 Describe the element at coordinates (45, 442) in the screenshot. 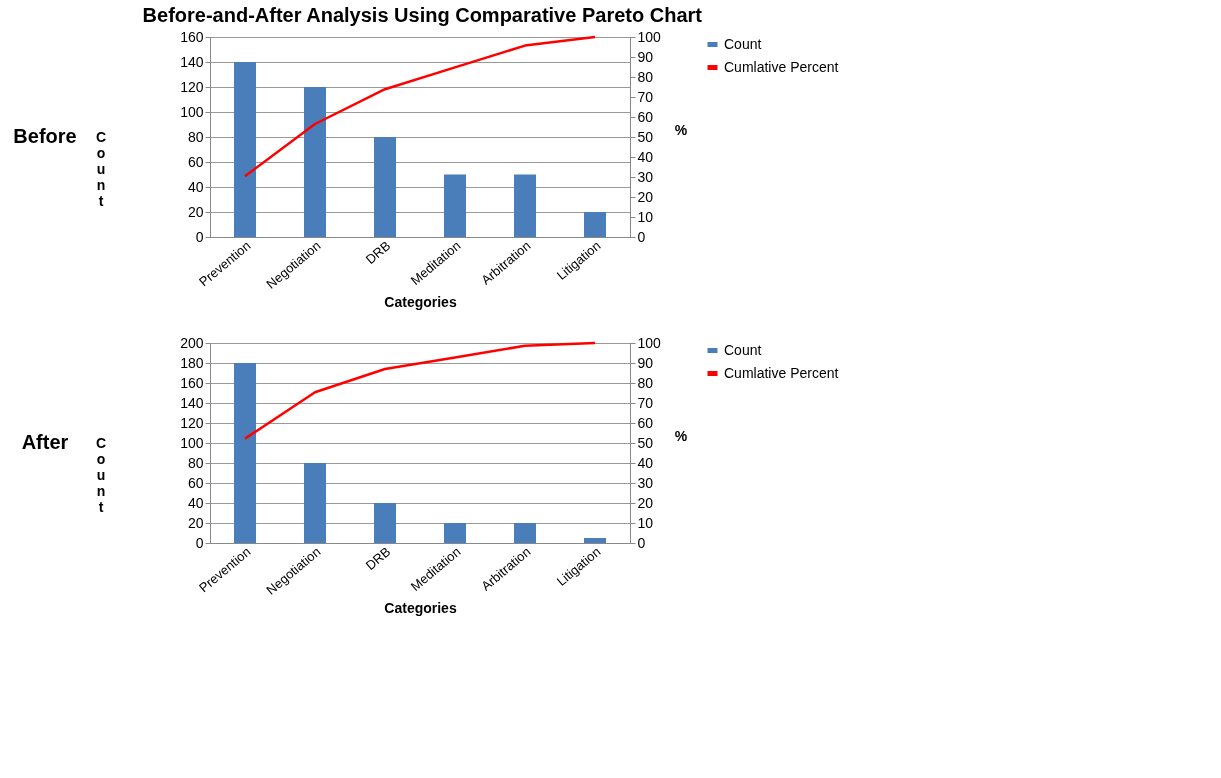

I see `text: After` at that location.